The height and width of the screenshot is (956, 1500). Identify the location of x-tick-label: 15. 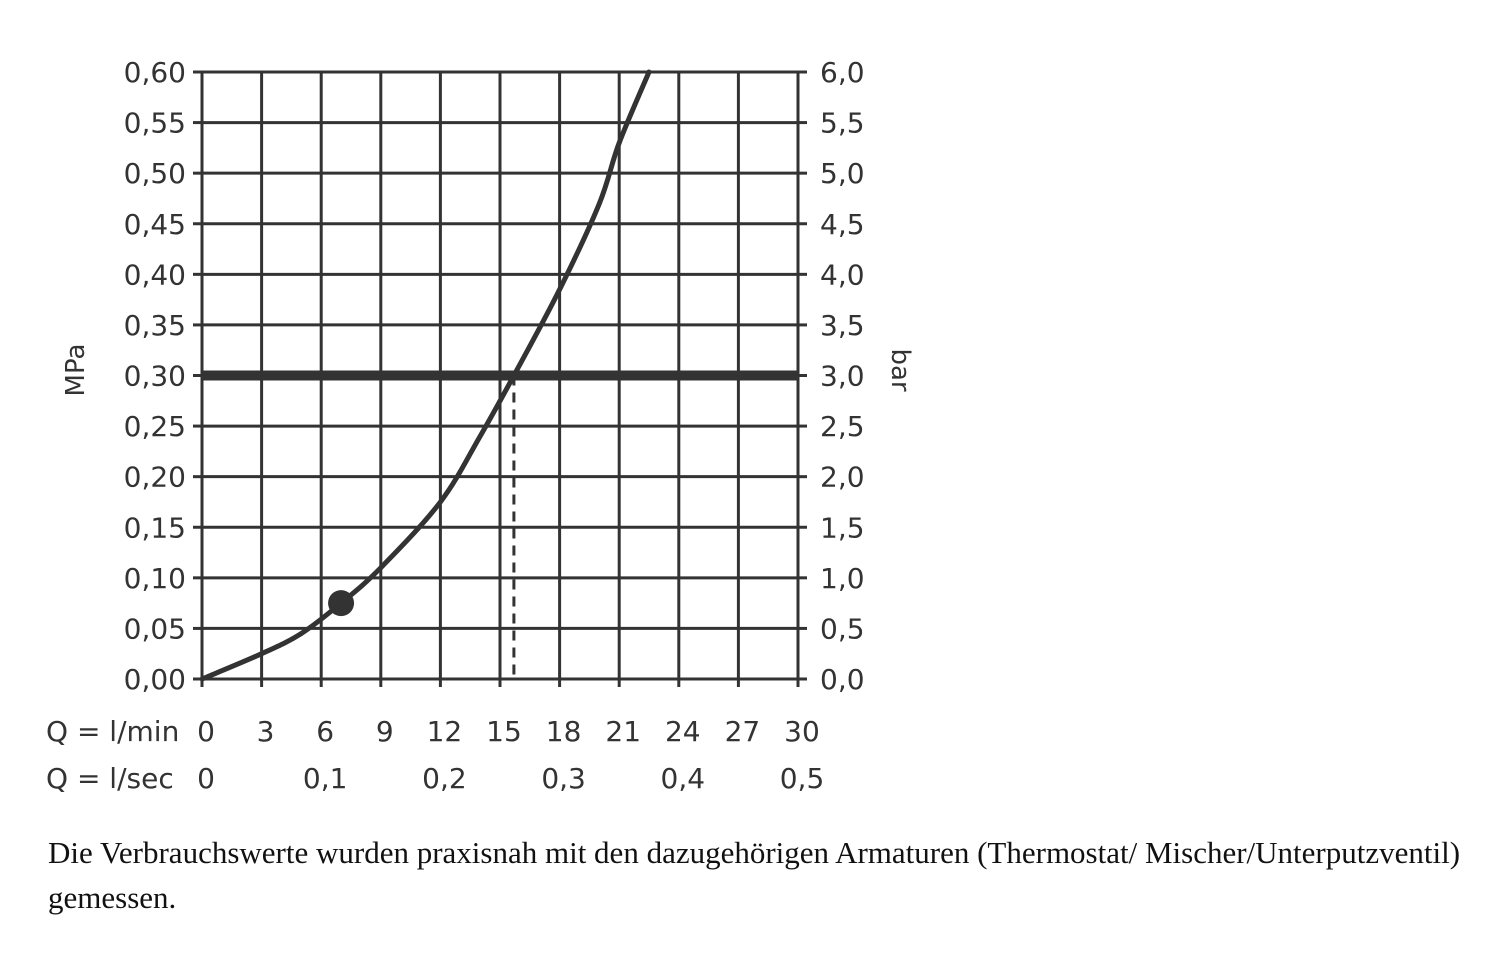
(504, 731).